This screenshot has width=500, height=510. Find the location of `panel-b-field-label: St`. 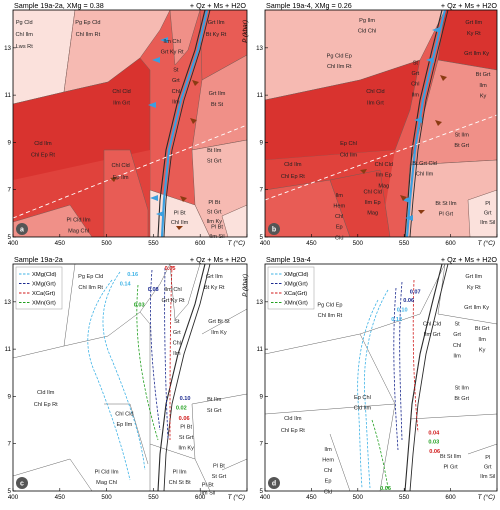

panel-b-field-label: St is located at coordinates (416, 63).